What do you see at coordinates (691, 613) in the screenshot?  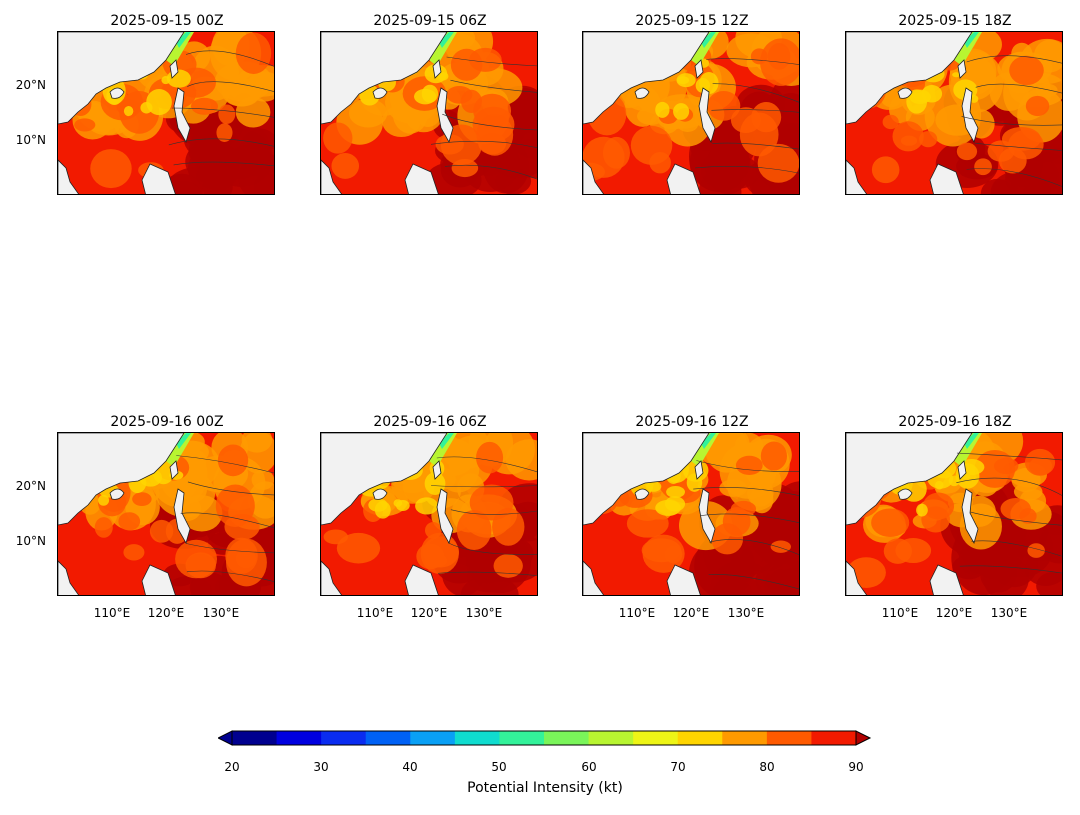 I see `lon-label-120e-3: 120°E` at bounding box center [691, 613].